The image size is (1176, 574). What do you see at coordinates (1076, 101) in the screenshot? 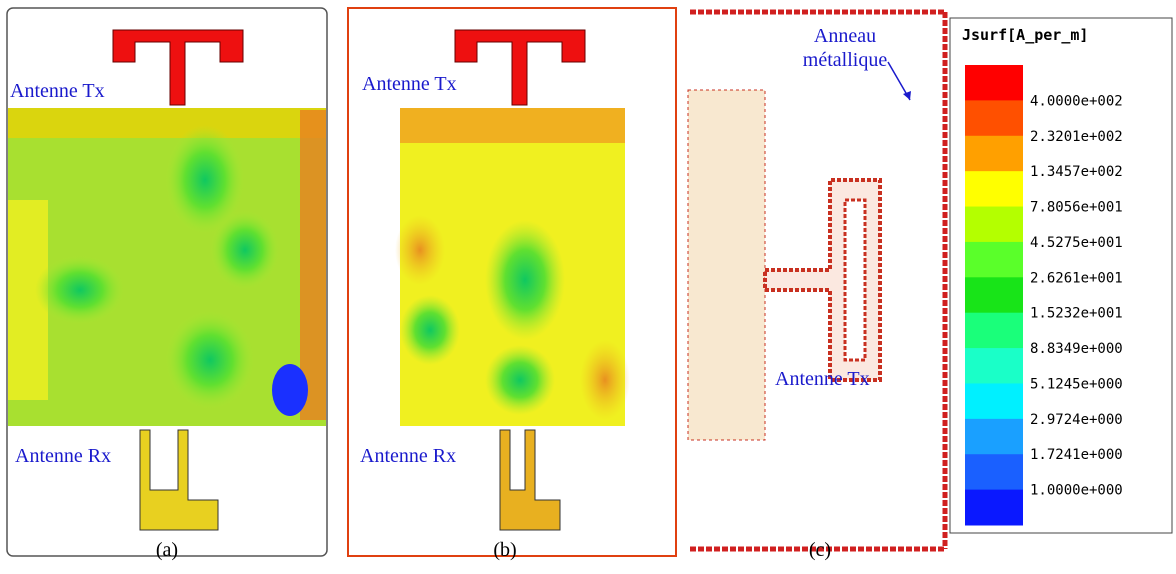
I see `legend-level: 4.0000e+002` at bounding box center [1076, 101].